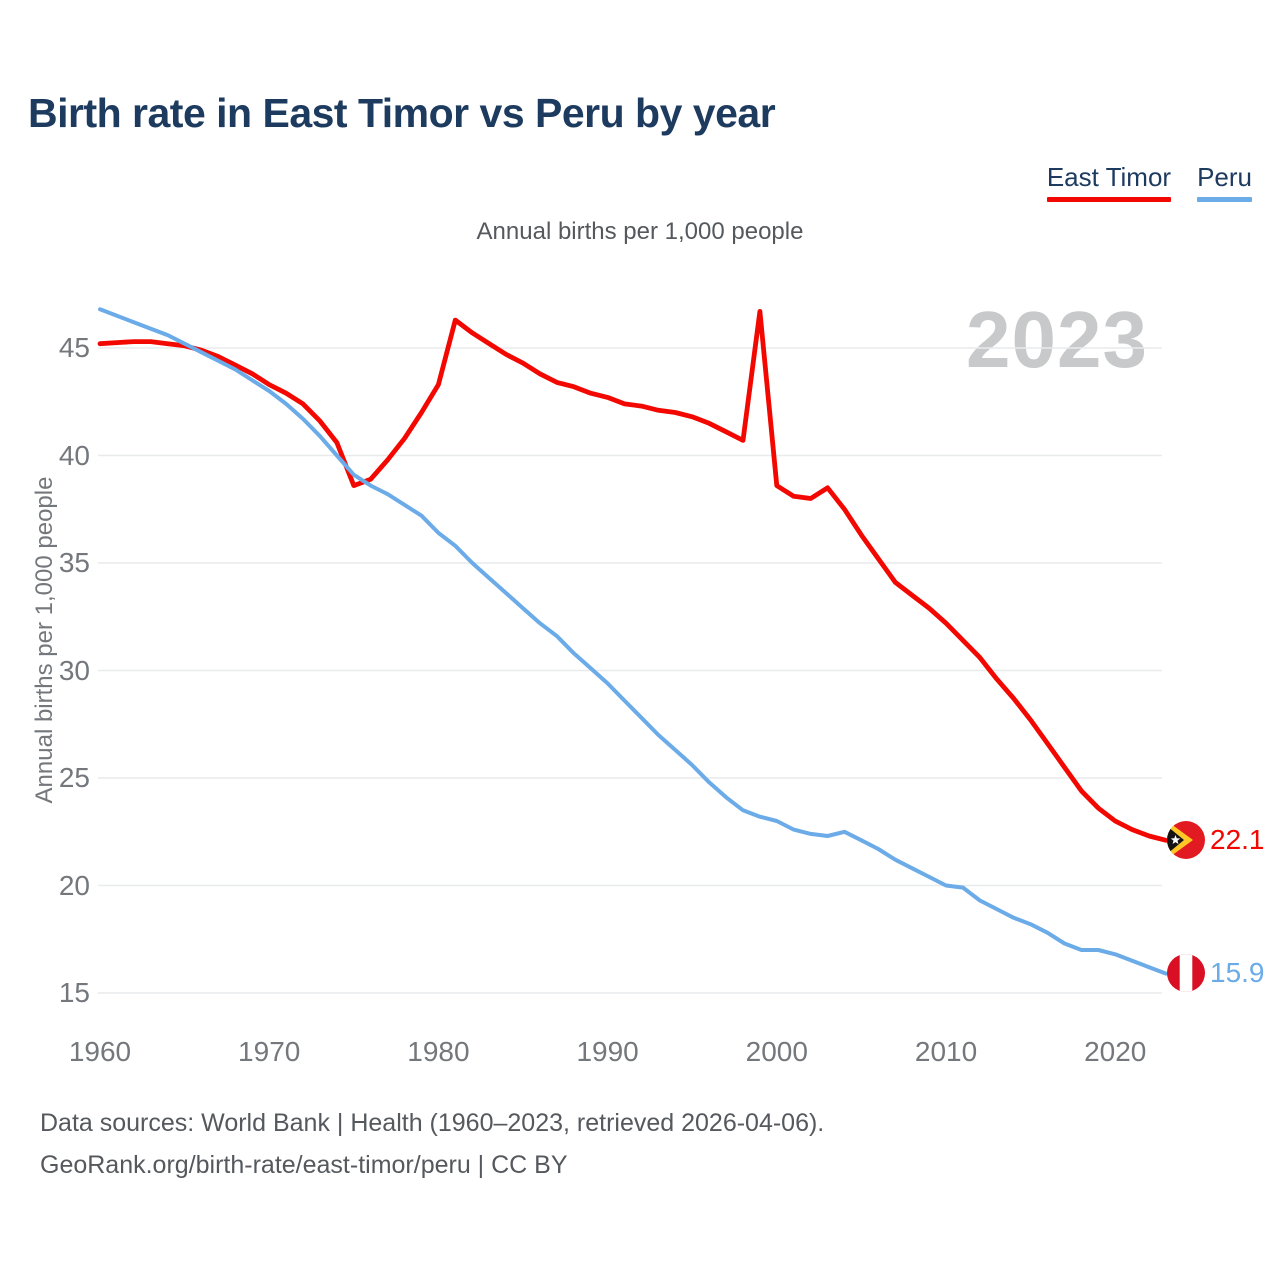  Describe the element at coordinates (44, 640) in the screenshot. I see `y-axis-title: Annual births per 1,000 people` at that location.